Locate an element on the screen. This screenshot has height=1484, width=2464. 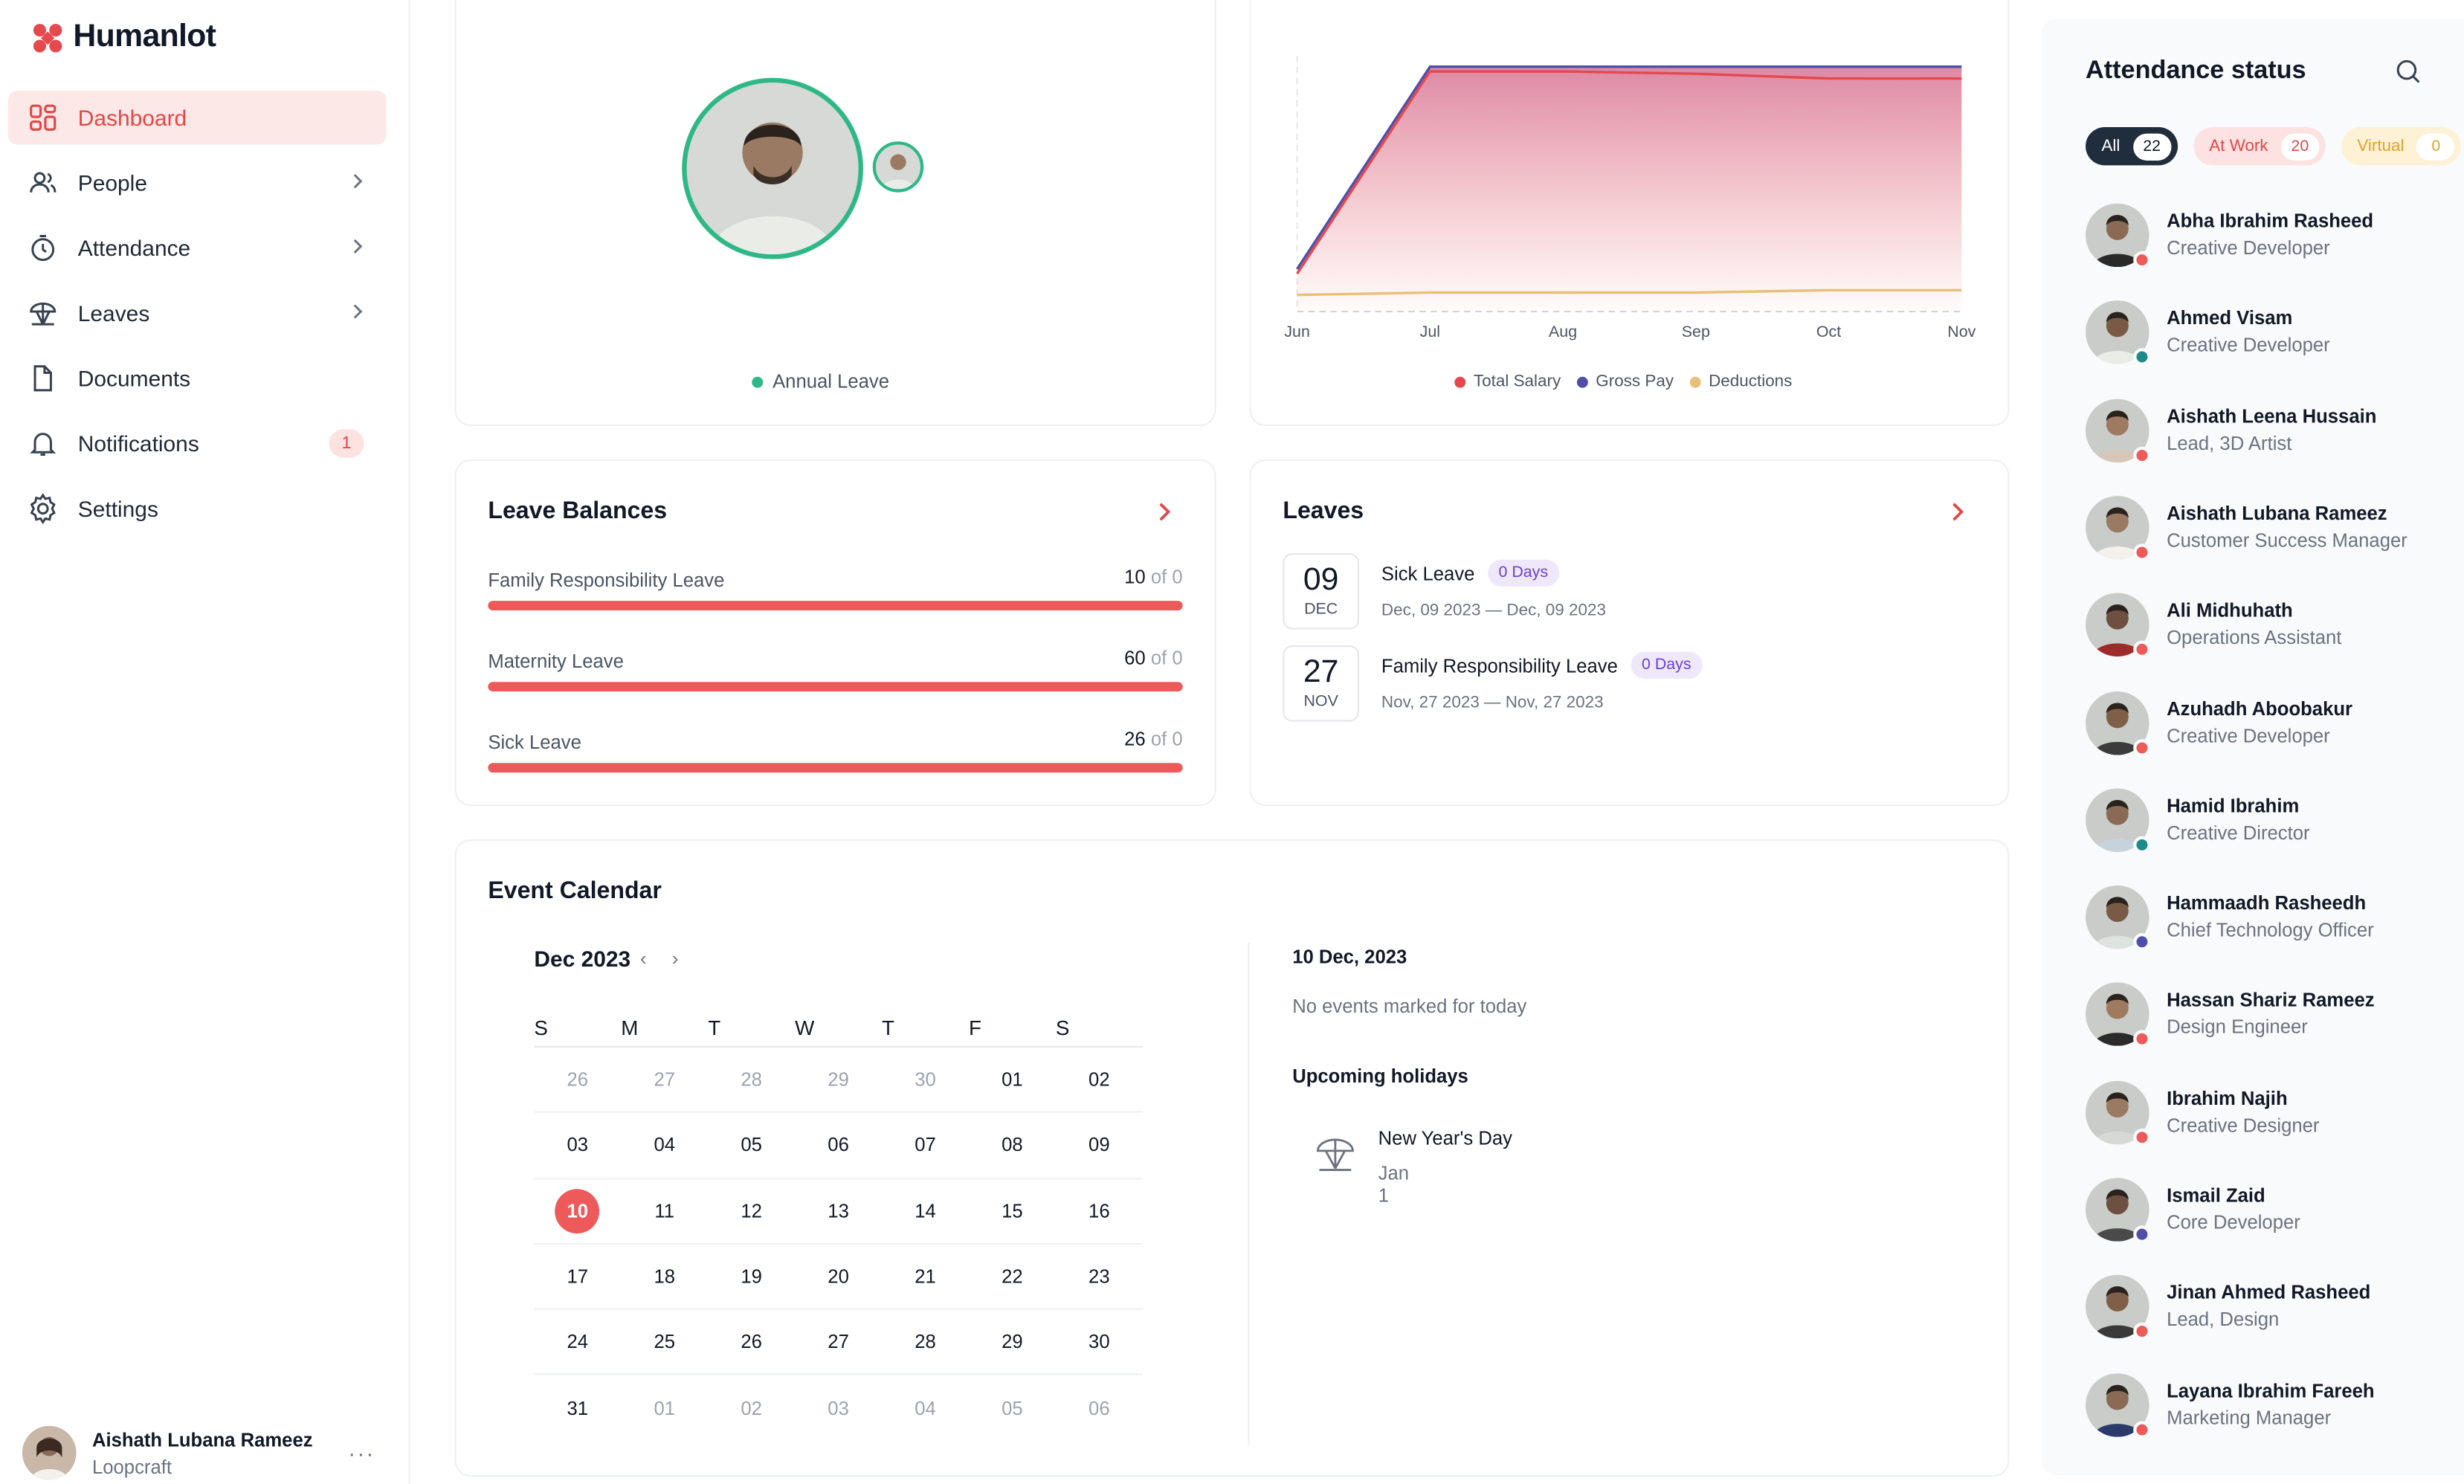
day-number: 26 is located at coordinates (578, 1079).